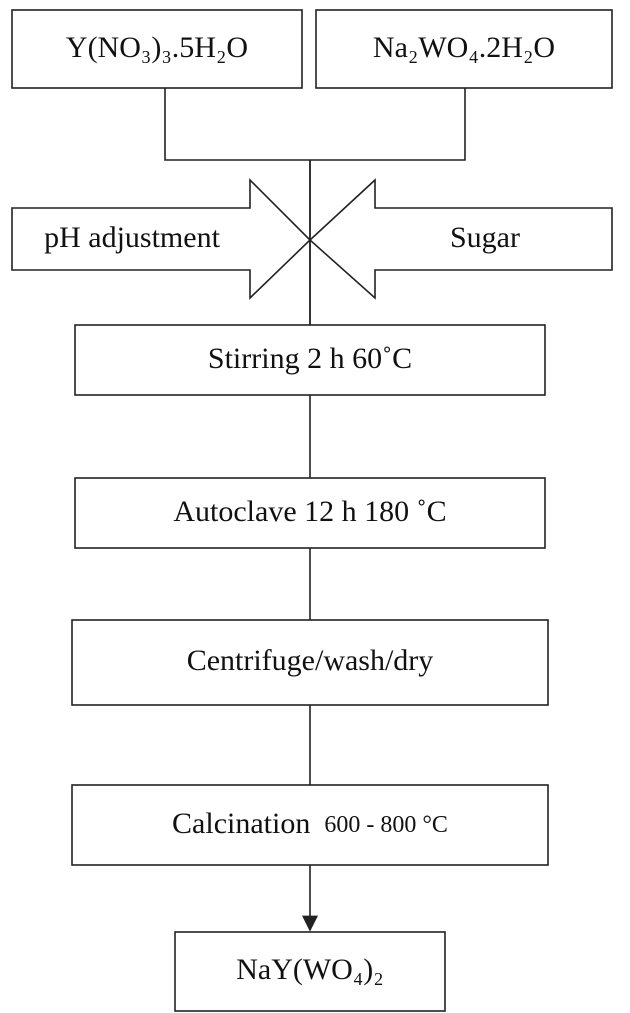  Describe the element at coordinates (132, 237) in the screenshot. I see `input-label: pH adjustment` at that location.